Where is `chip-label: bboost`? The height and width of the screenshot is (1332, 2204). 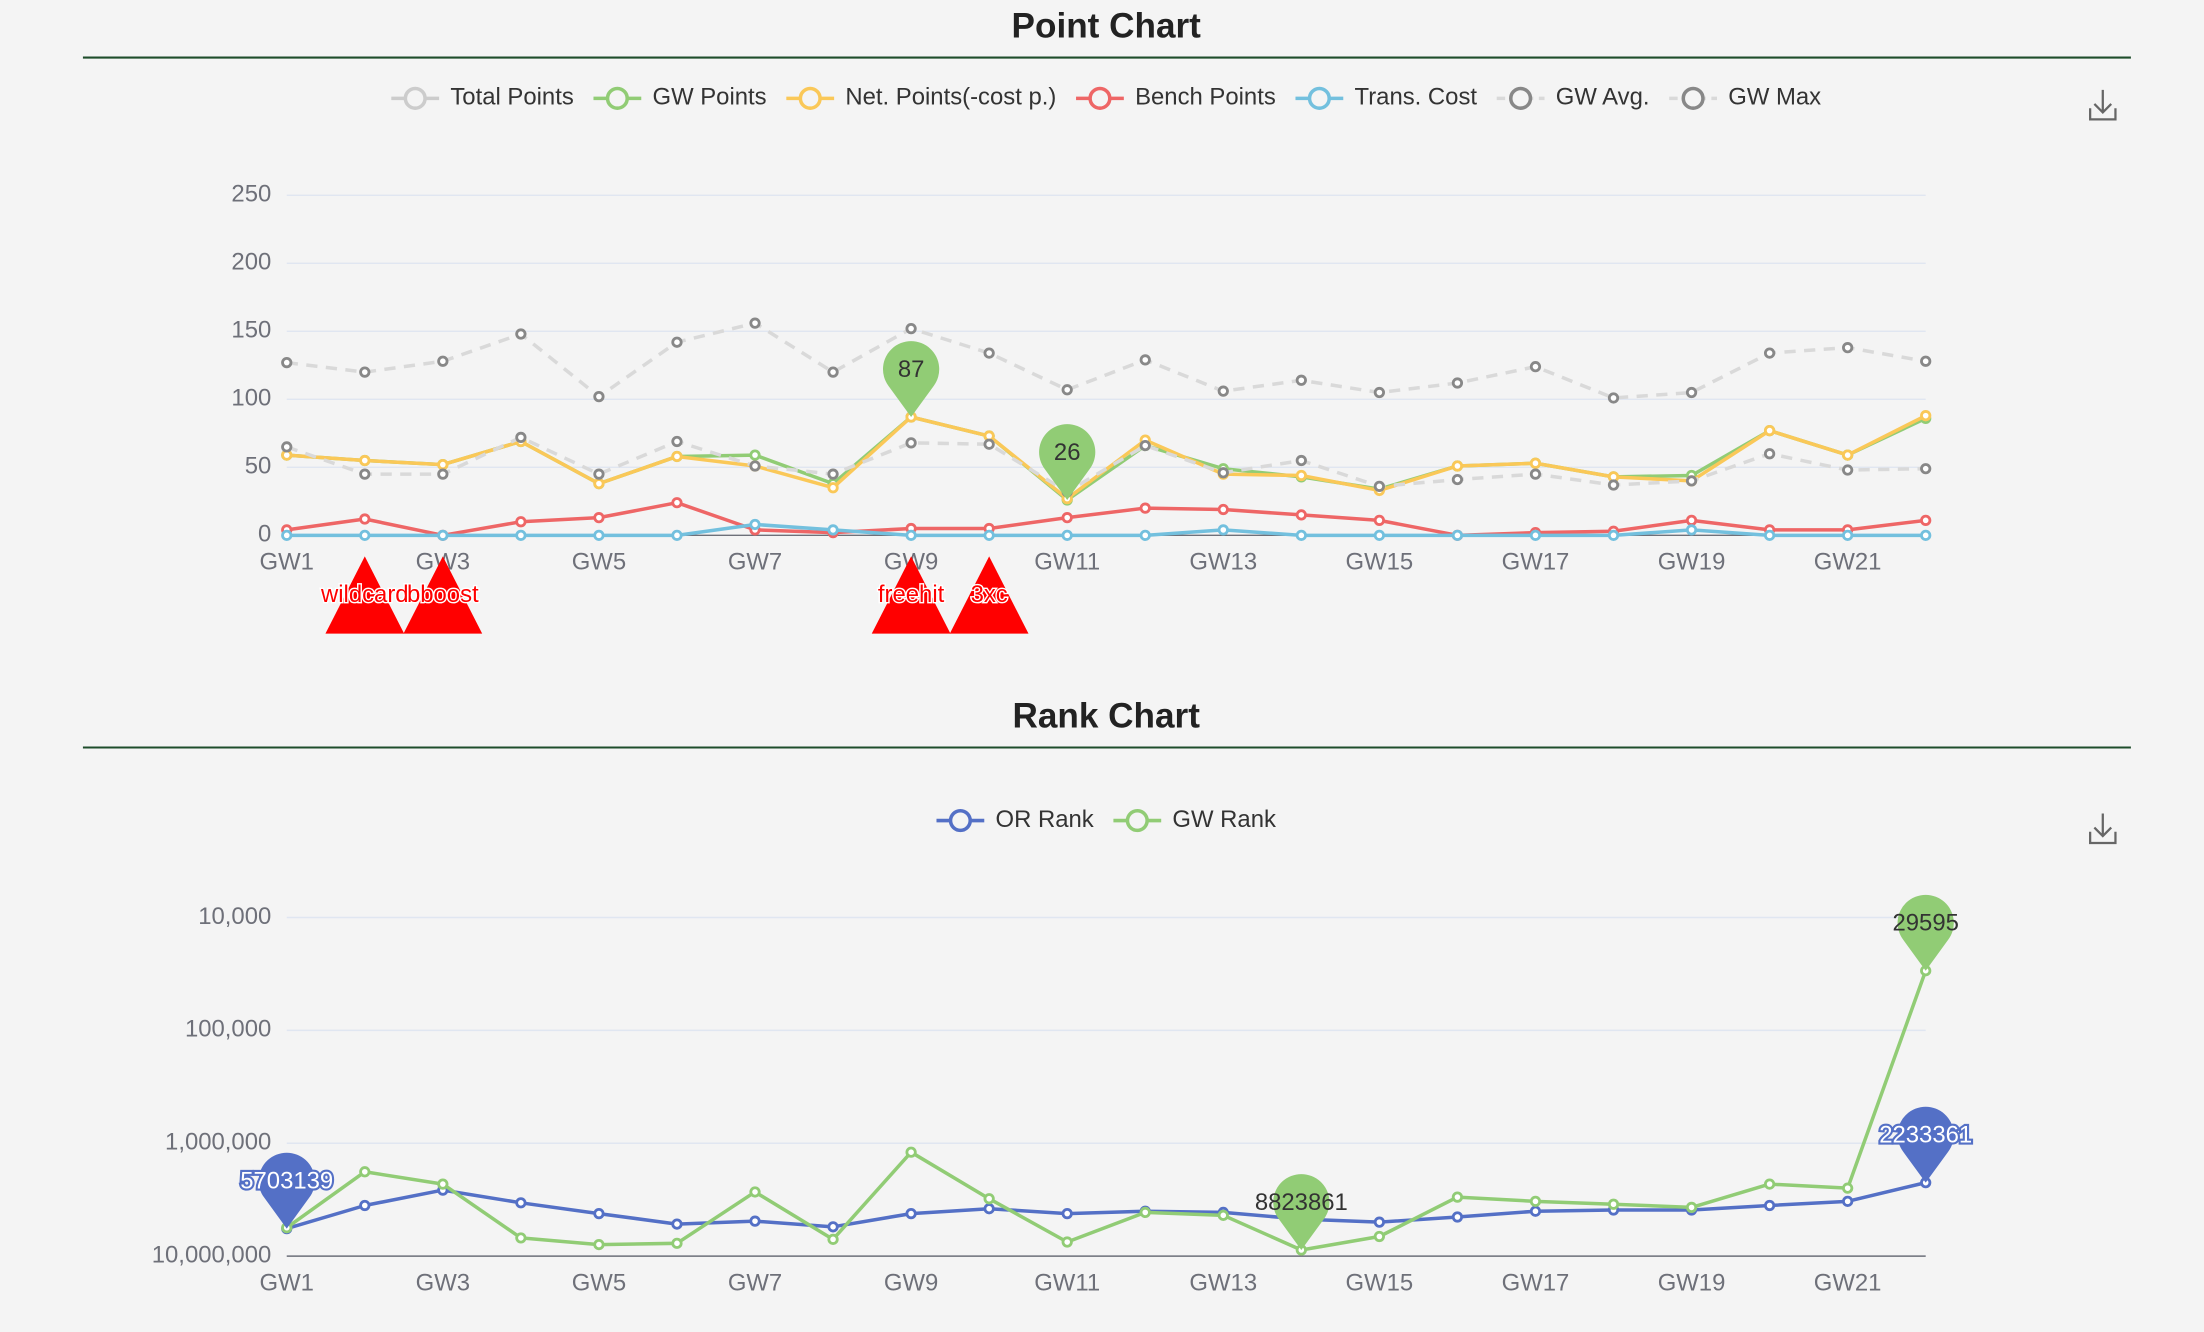
chip-label: bboost is located at coordinates (443, 594).